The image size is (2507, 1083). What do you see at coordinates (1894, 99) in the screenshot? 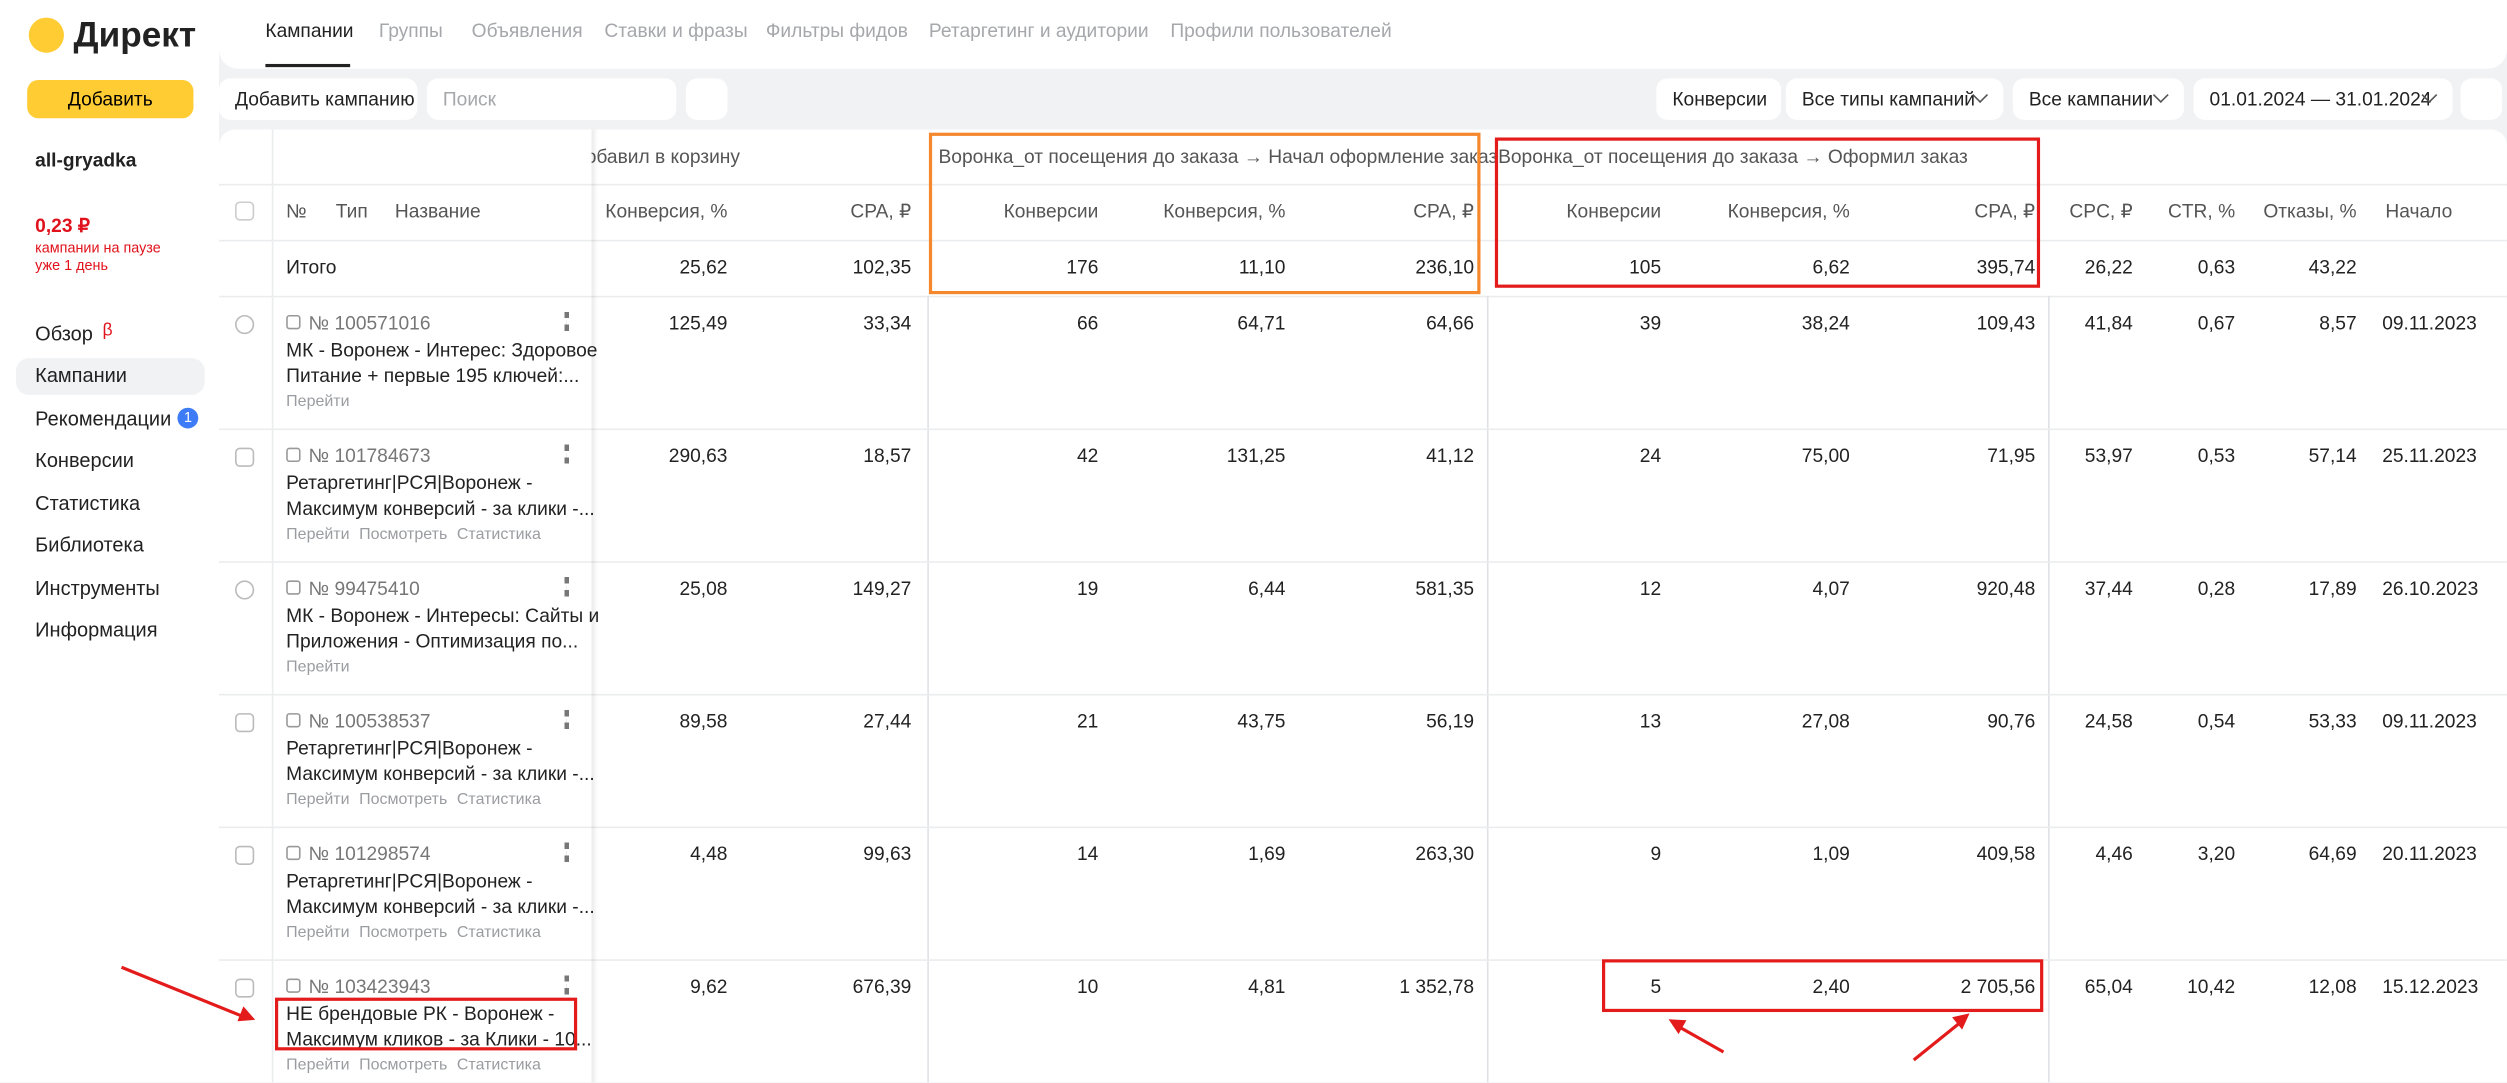
I see `filter-button: Все типы кампаний` at bounding box center [1894, 99].